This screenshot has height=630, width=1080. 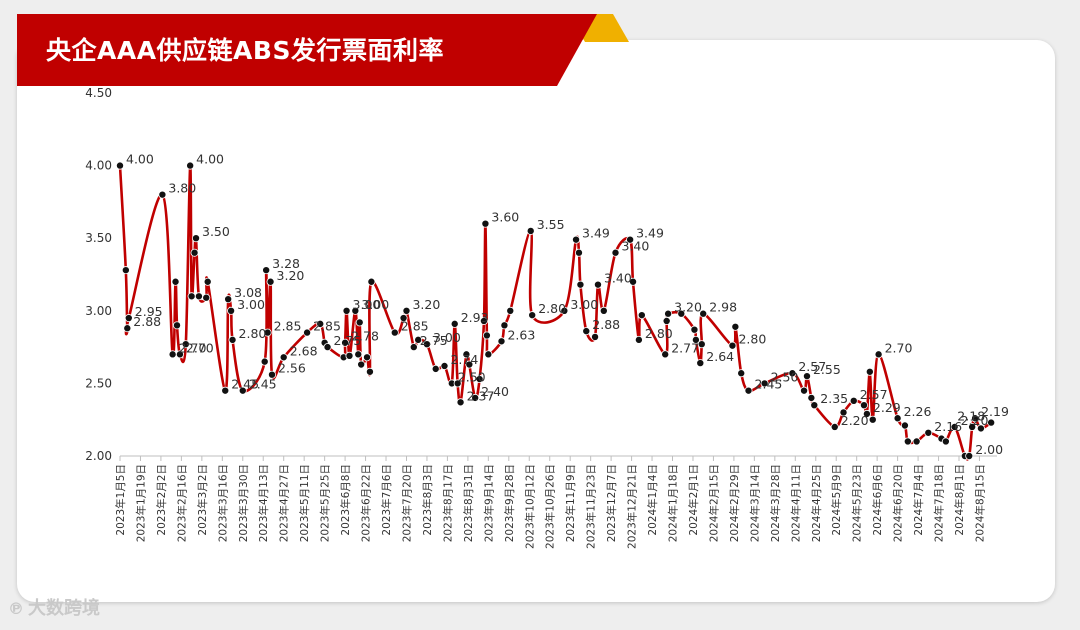 I want to click on x-tick-label: 2024年7月4日, so click(x=918, y=500).